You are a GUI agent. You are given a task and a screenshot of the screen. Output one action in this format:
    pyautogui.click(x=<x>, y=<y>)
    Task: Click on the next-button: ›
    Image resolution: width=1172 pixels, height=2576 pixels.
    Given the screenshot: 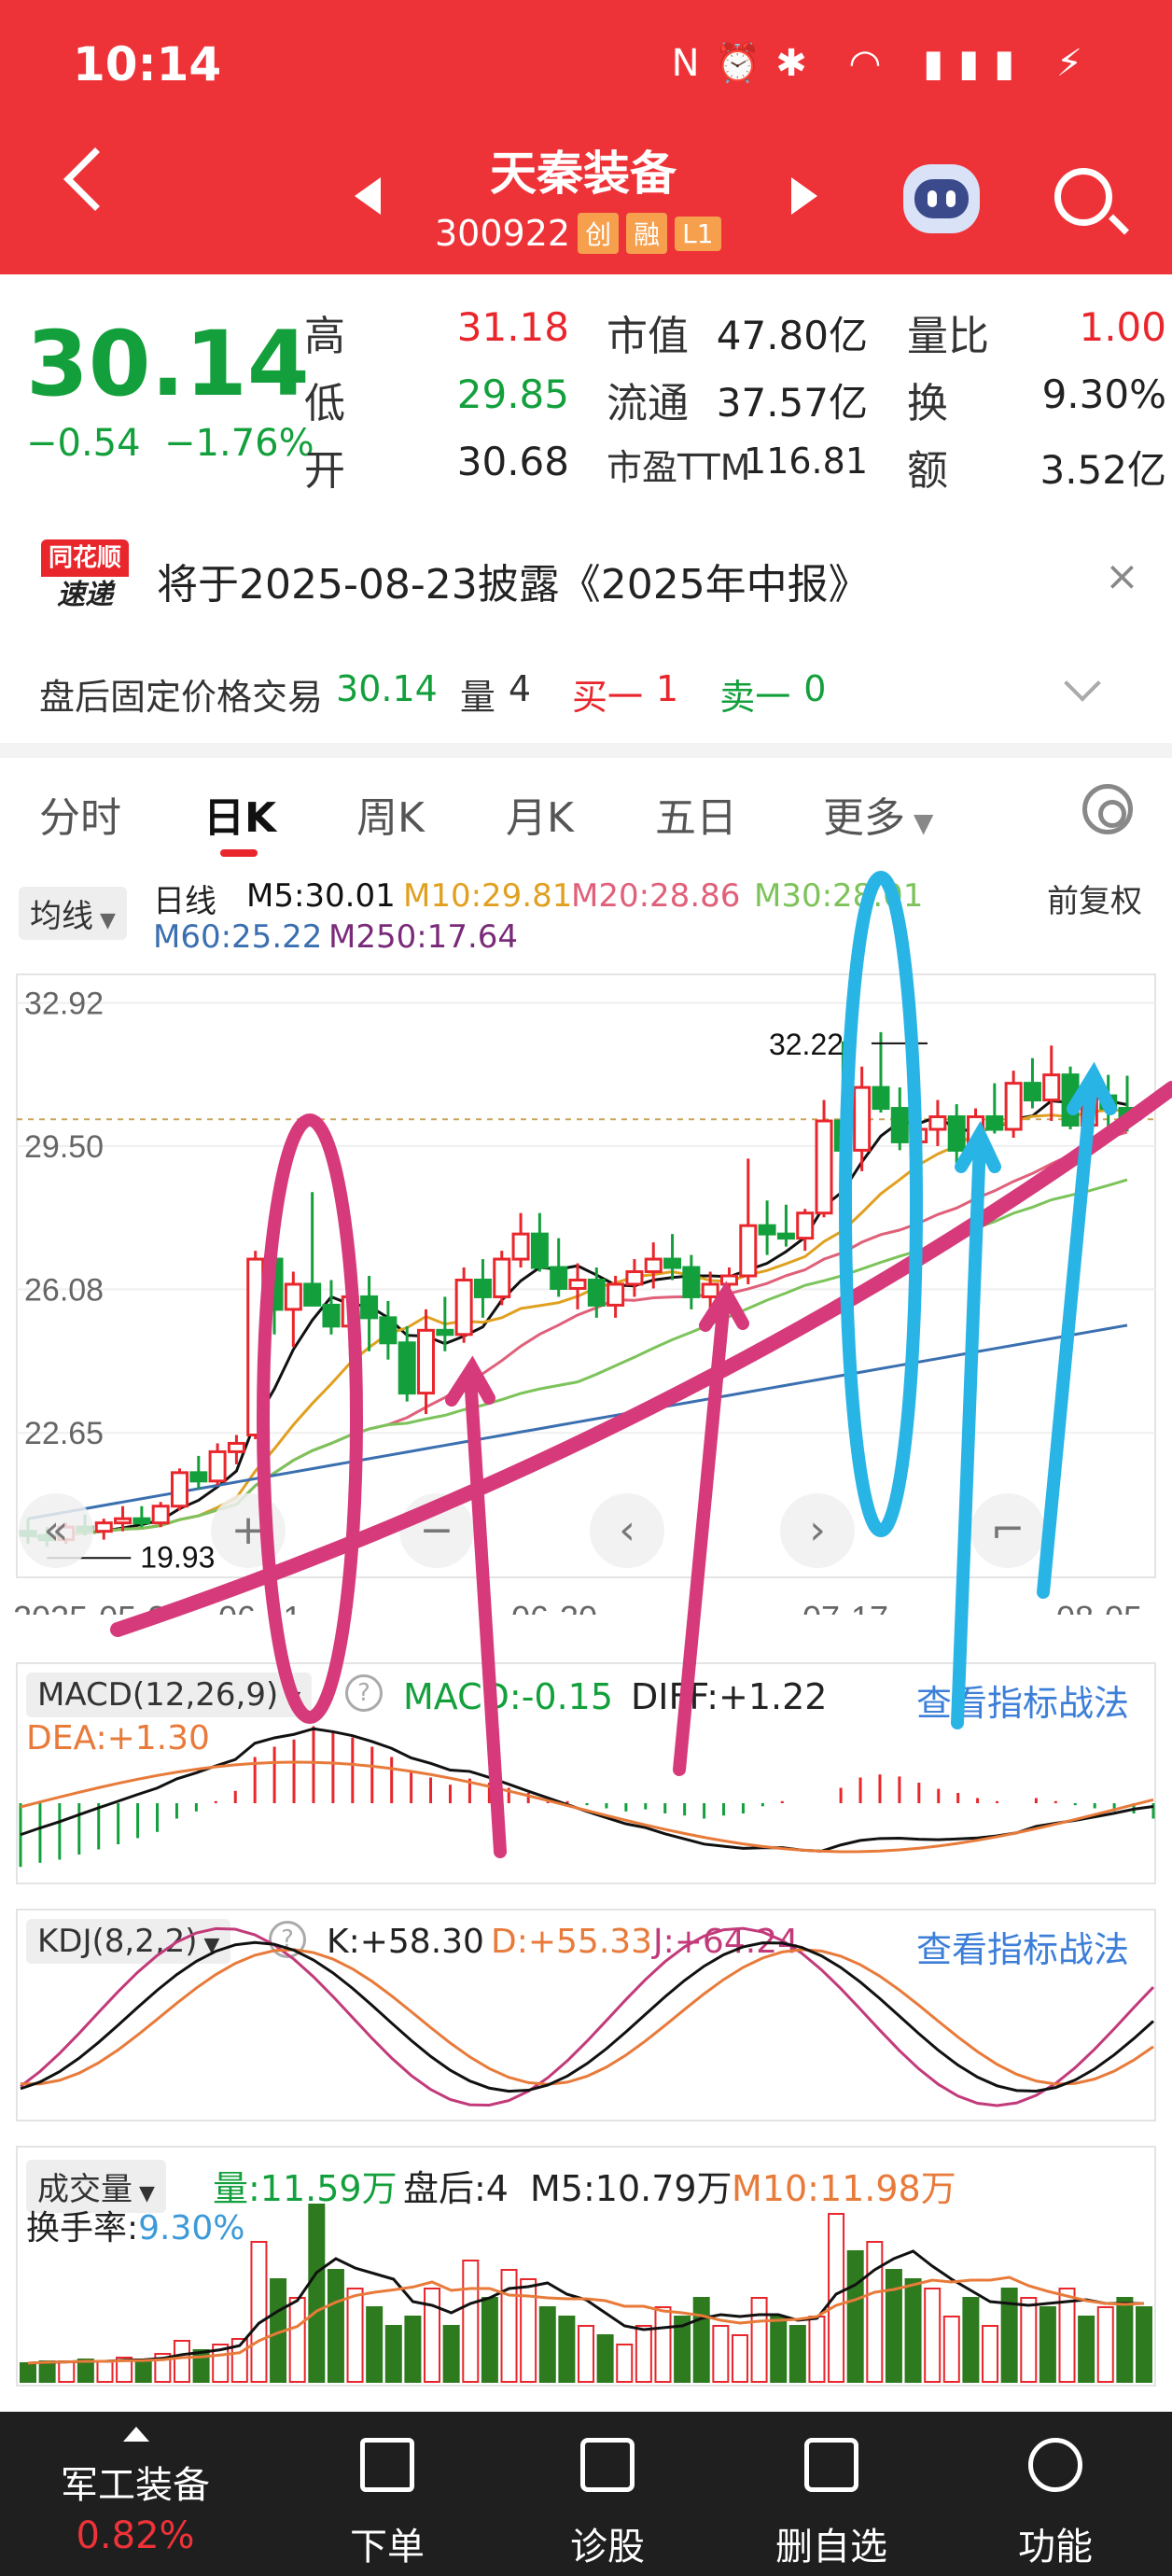 What is the action you would take?
    pyautogui.click(x=817, y=1530)
    